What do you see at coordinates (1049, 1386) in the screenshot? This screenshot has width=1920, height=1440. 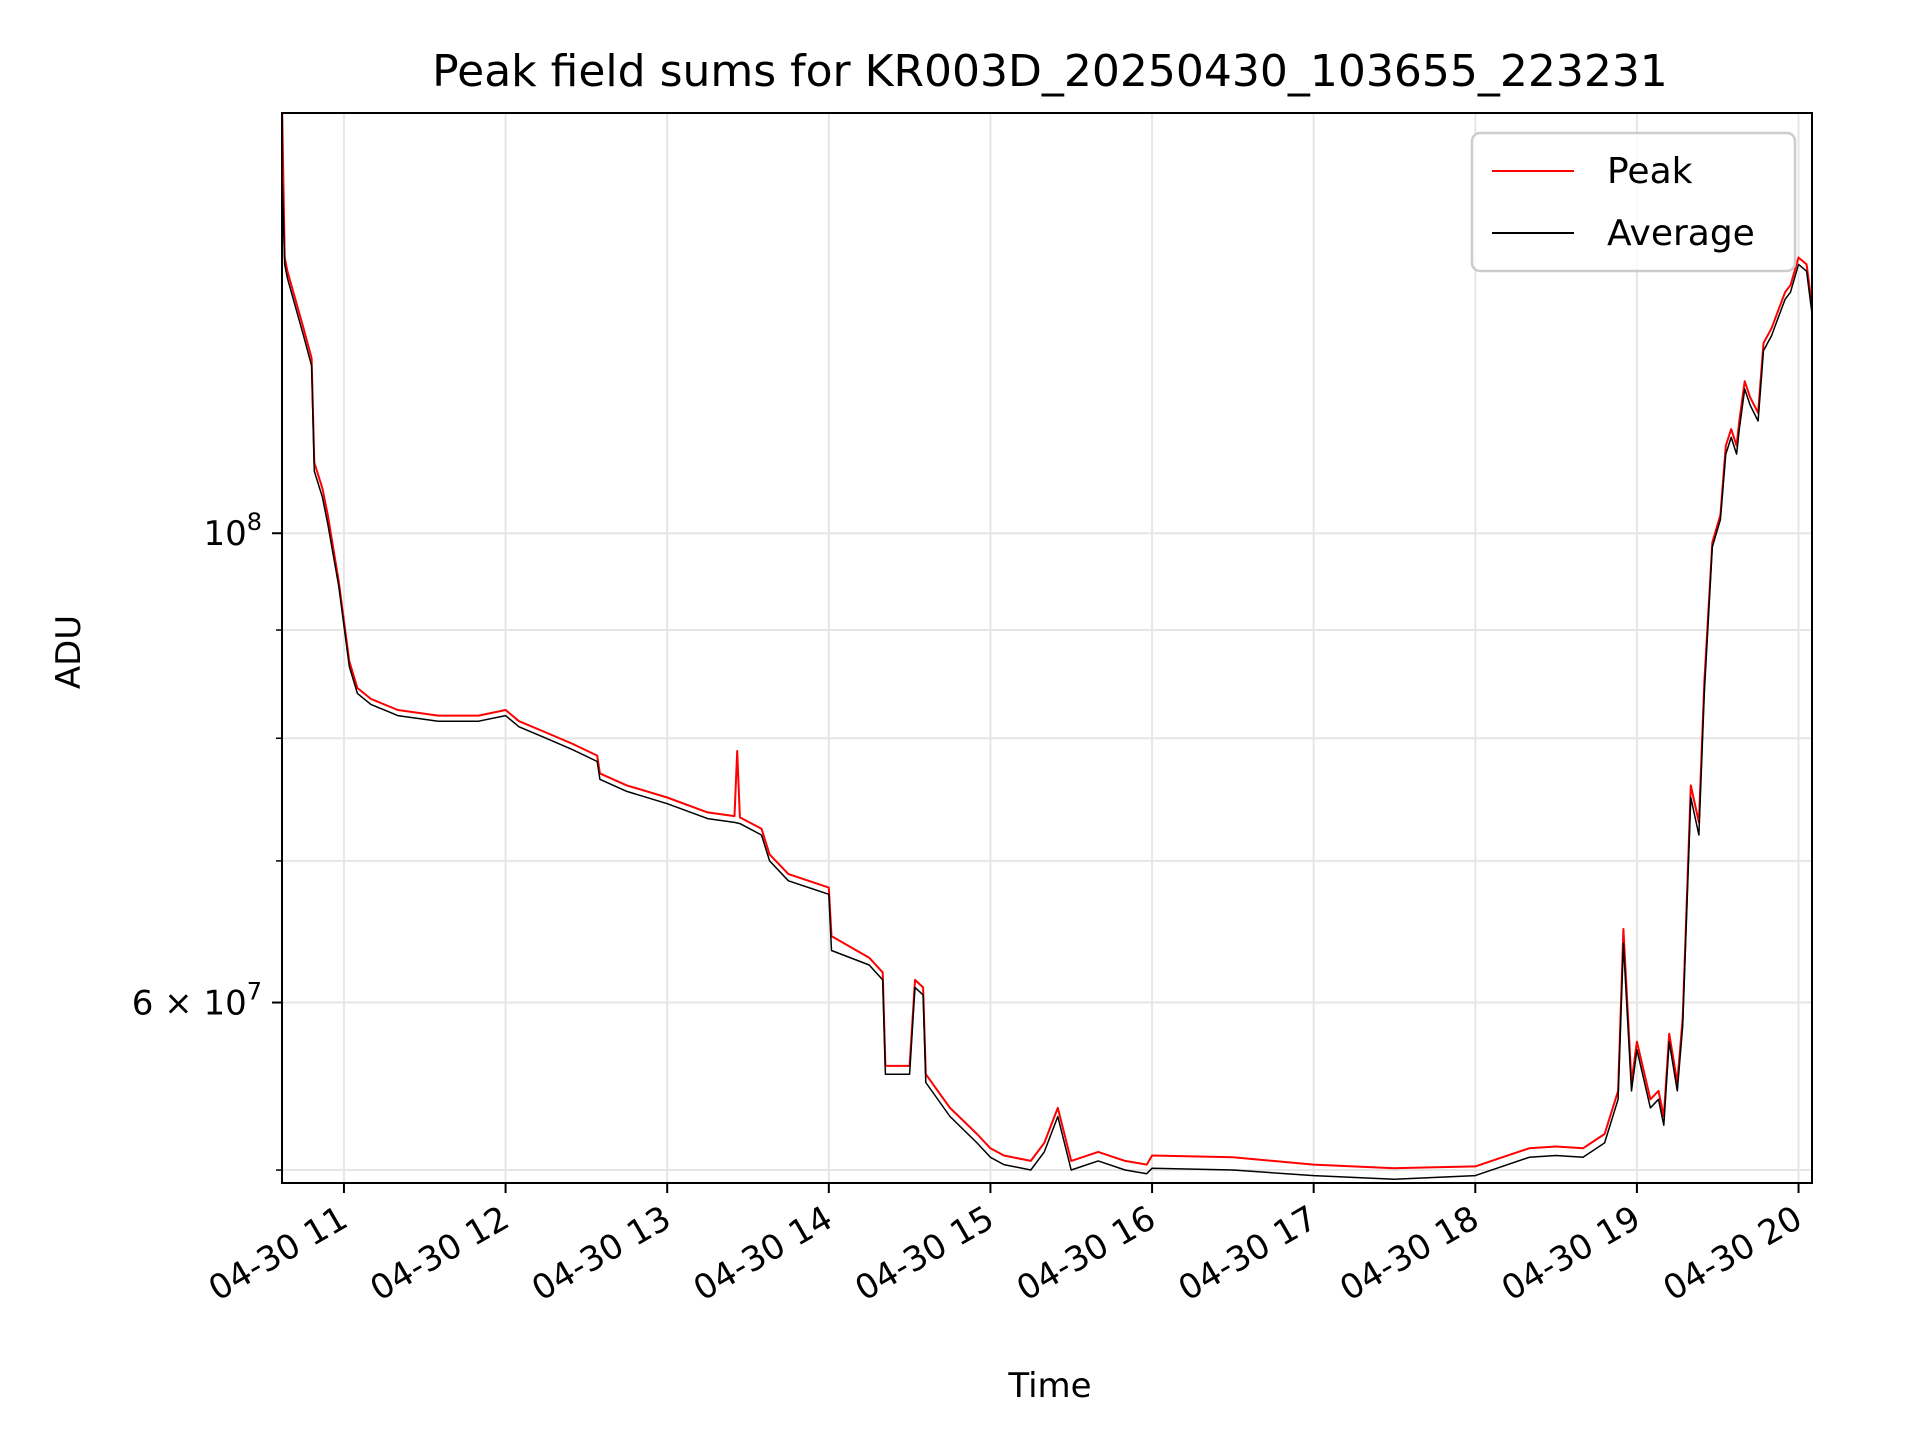 I see `x-axis-label: Time` at bounding box center [1049, 1386].